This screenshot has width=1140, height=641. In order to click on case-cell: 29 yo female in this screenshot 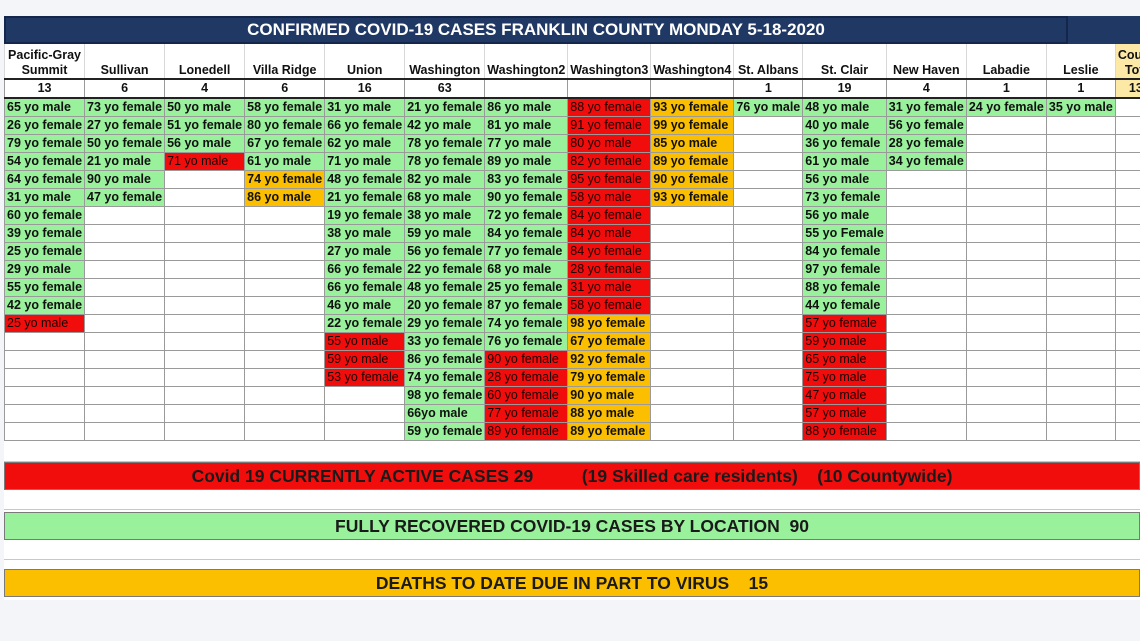, I will do `click(445, 323)`.